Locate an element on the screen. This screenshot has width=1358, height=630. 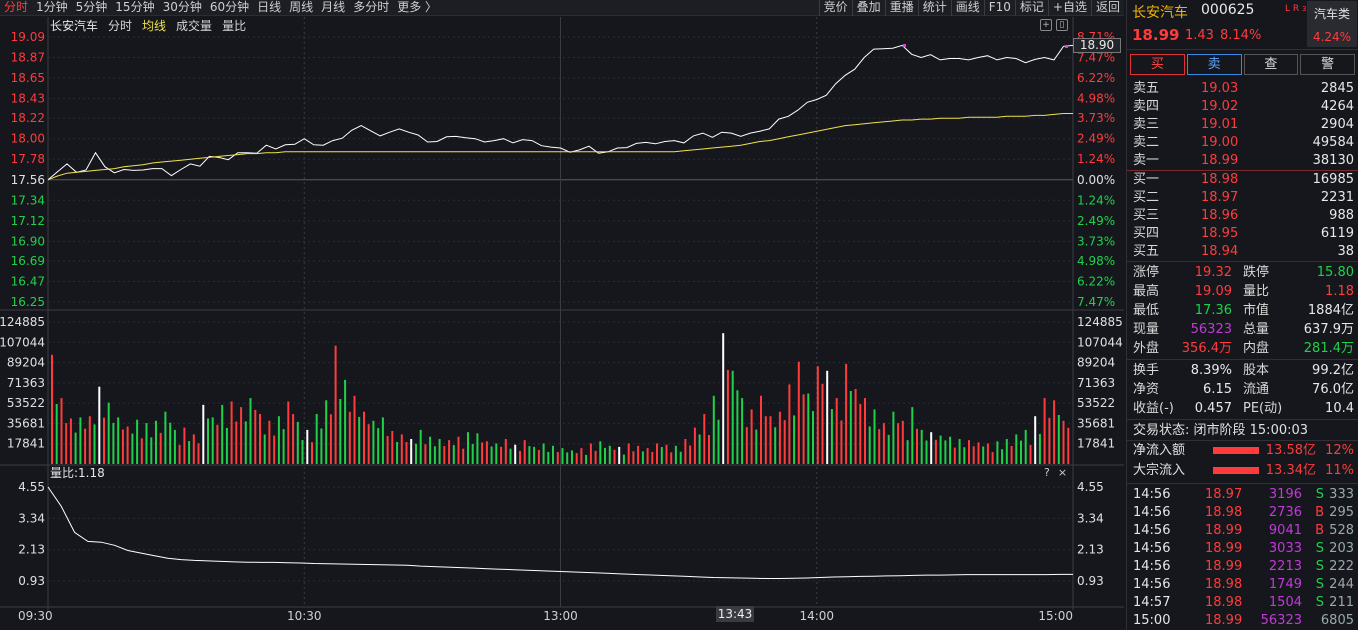
period-tab: 5分钟 is located at coordinates (91, 7).